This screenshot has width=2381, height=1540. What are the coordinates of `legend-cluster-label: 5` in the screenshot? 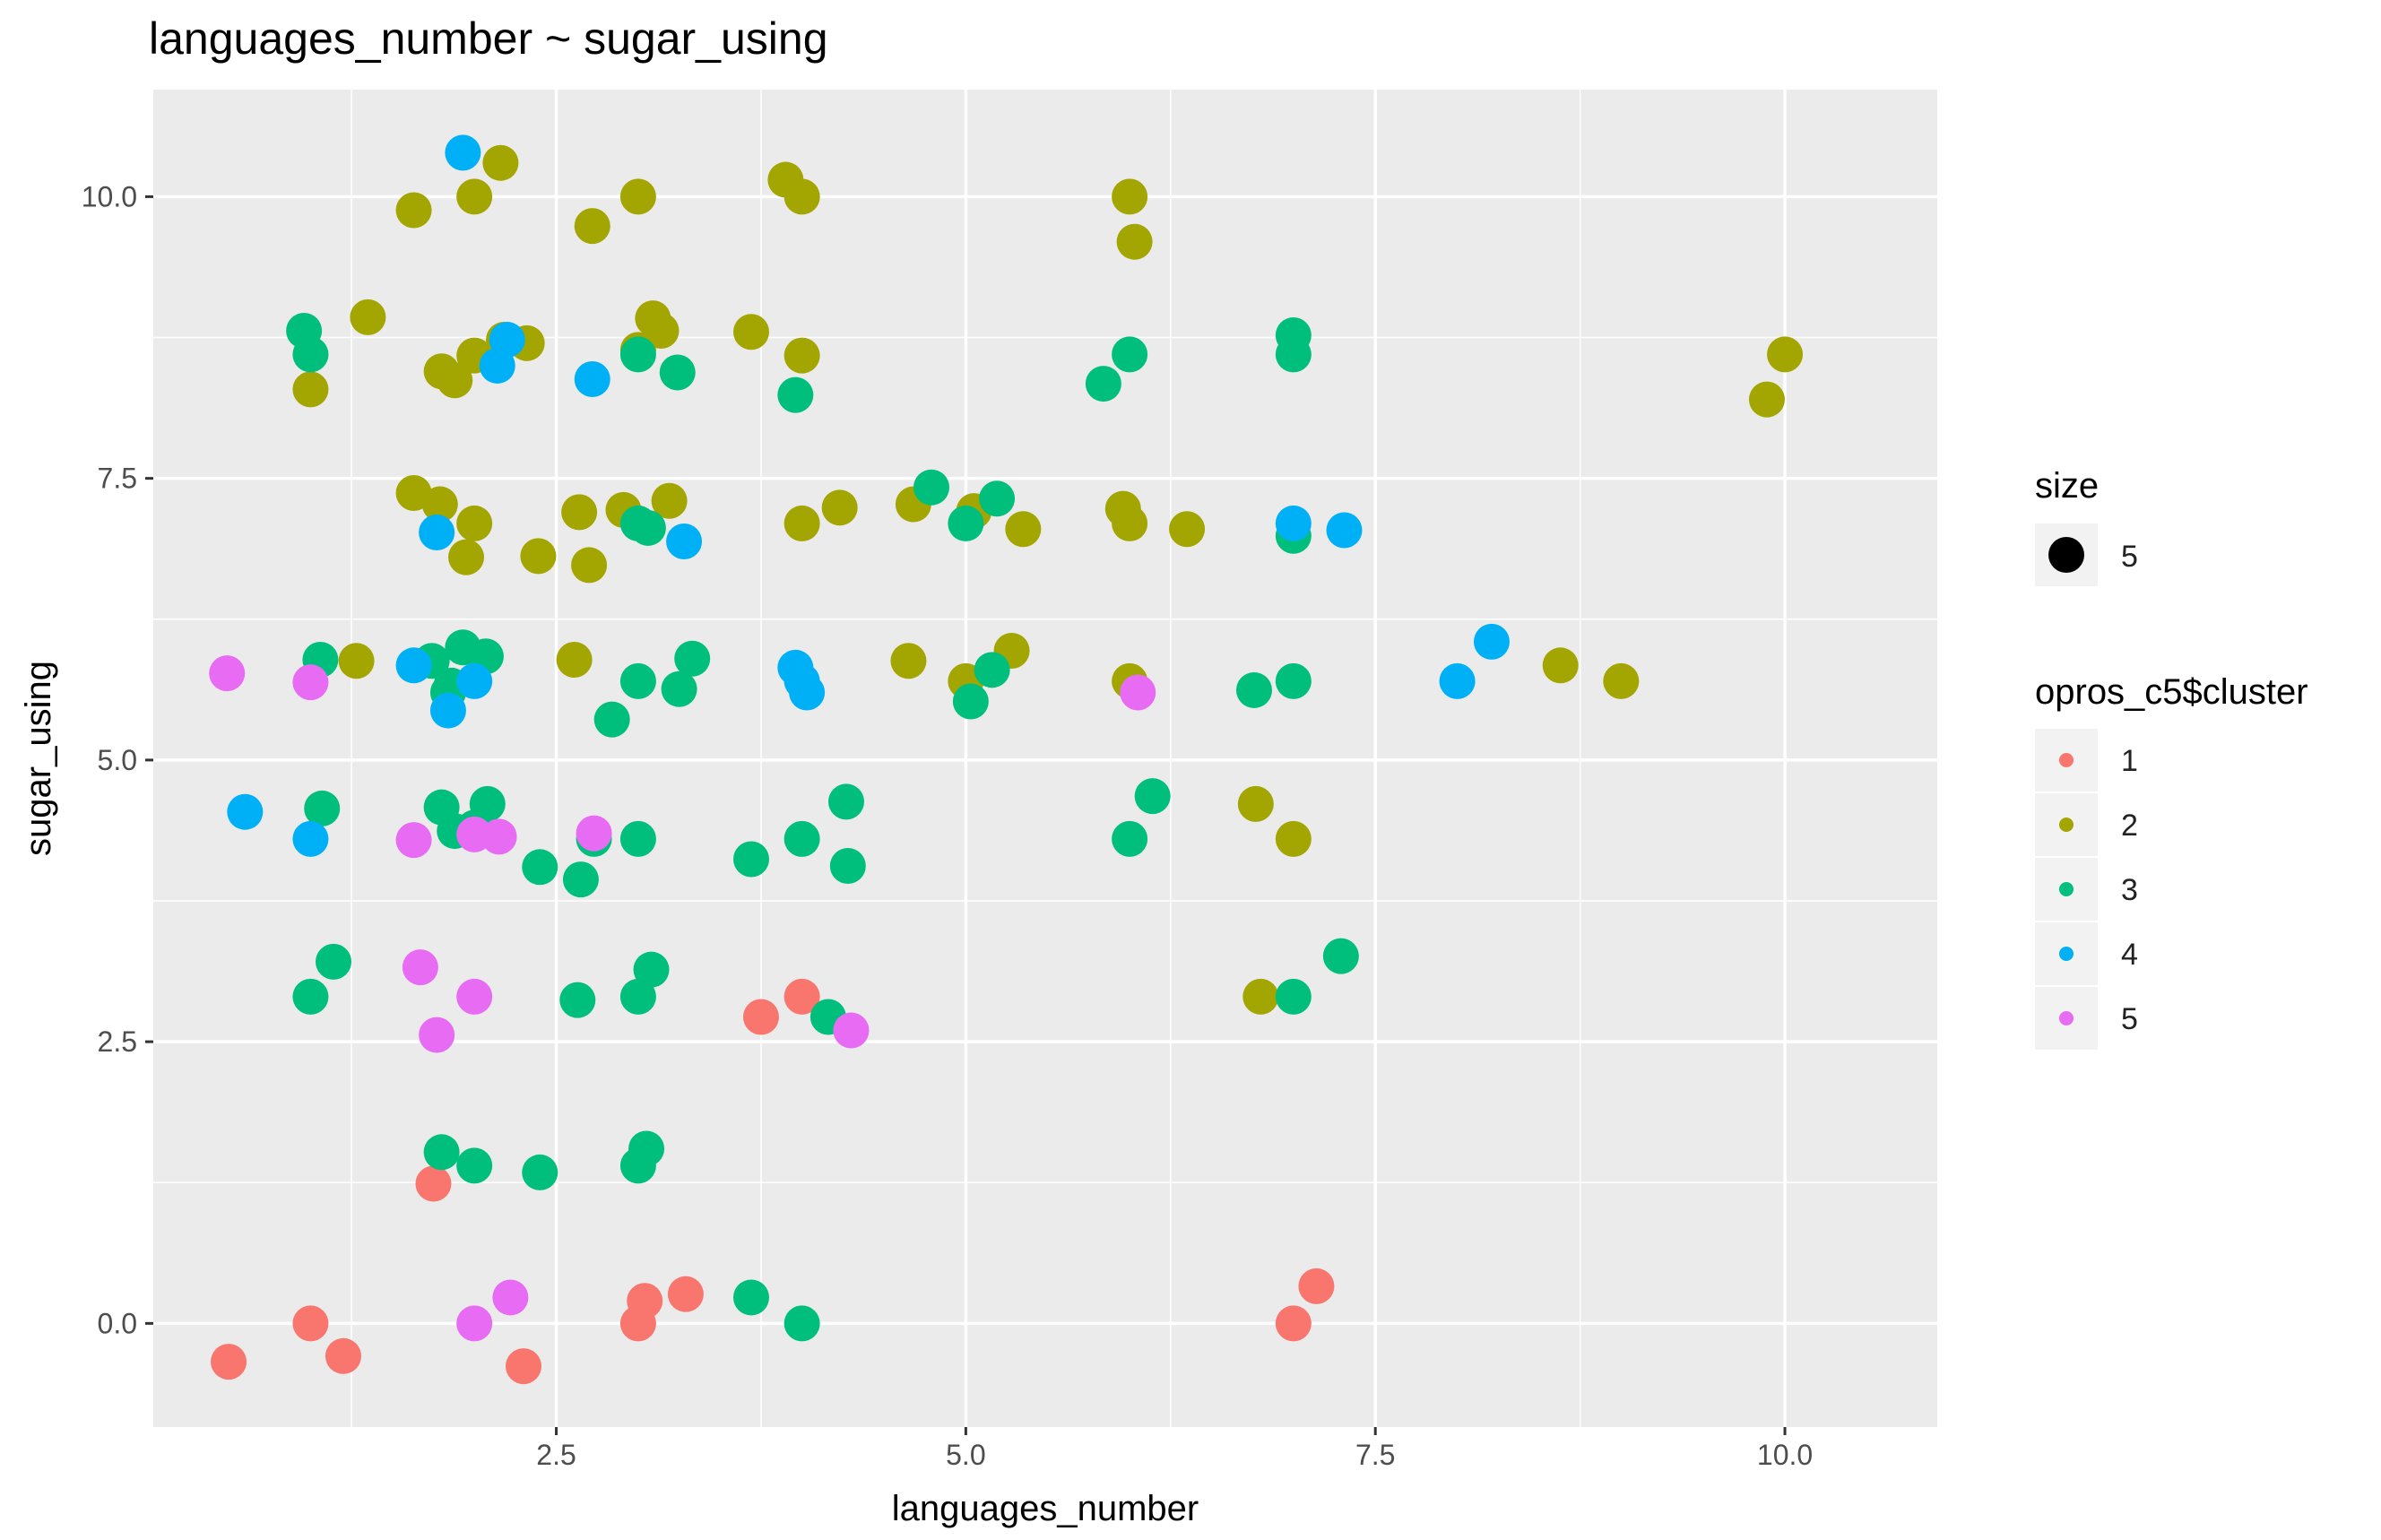 It's located at (2129, 1019).